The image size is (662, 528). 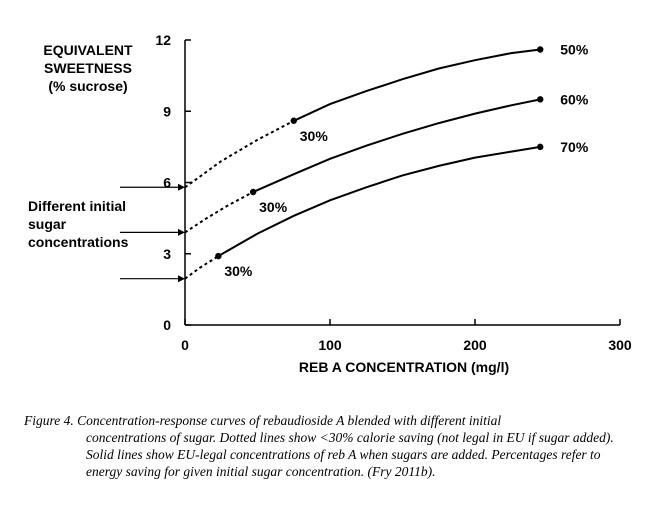 What do you see at coordinates (163, 40) in the screenshot?
I see `y-tick-label: 12` at bounding box center [163, 40].